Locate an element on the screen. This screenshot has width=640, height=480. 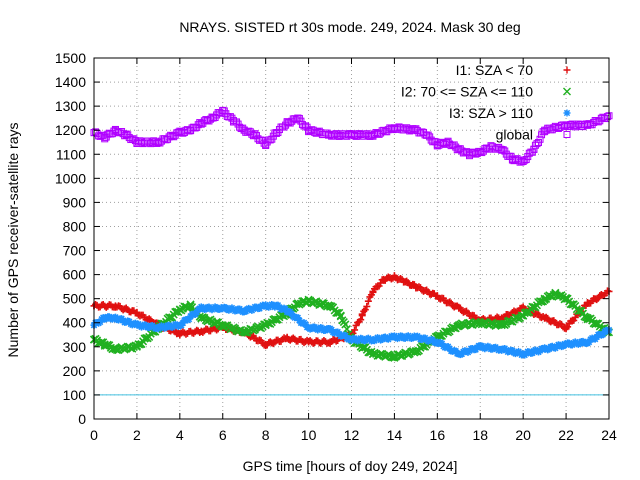
x-tick-label: 8 is located at coordinates (266, 435).